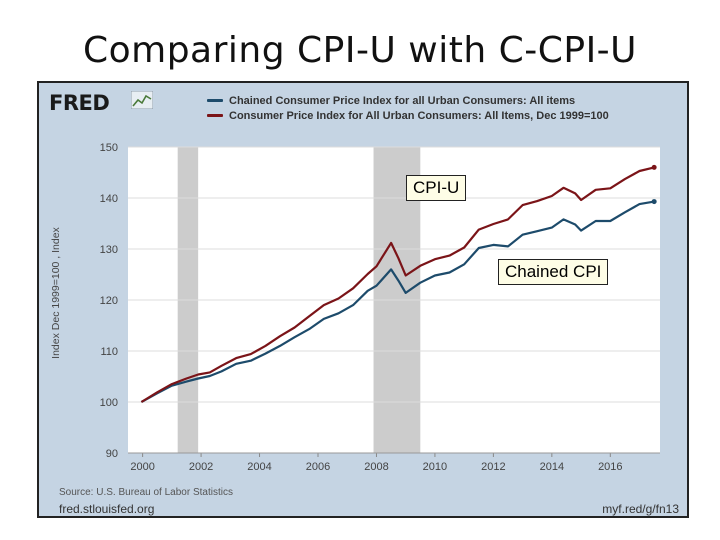 This screenshot has height=540, width=720. What do you see at coordinates (201, 467) in the screenshot?
I see `x-tick-label: 2002` at bounding box center [201, 467].